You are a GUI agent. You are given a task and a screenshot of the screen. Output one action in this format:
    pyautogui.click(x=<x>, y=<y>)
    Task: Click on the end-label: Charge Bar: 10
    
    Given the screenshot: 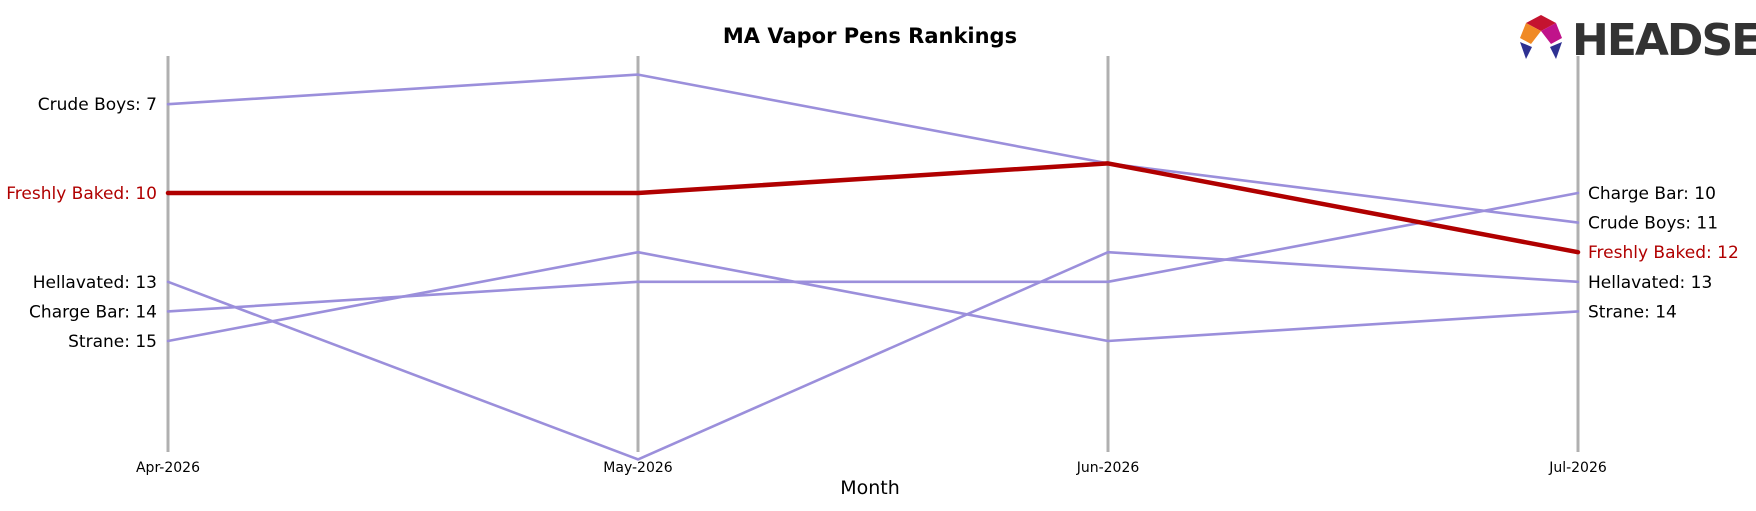 What is the action you would take?
    pyautogui.click(x=1652, y=194)
    